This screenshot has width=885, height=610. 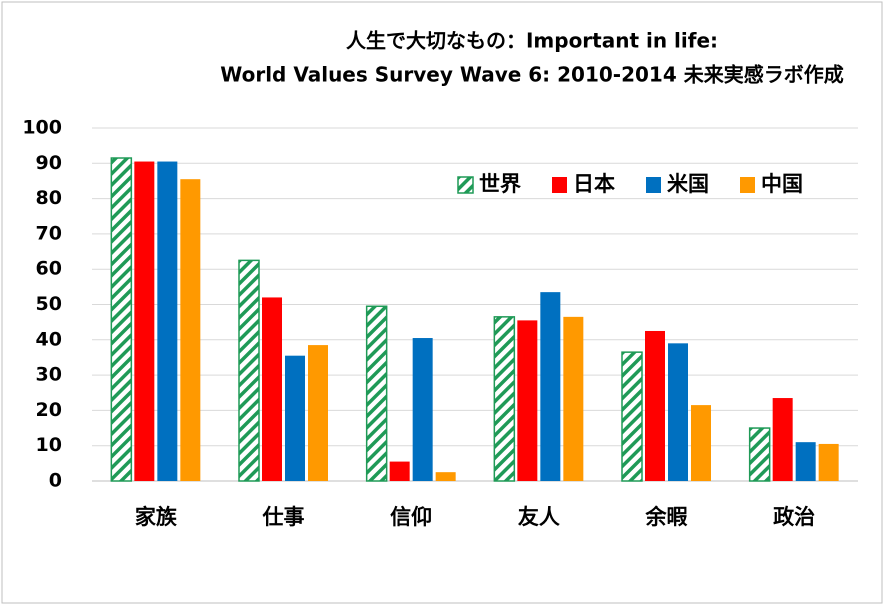 I want to click on y-tick-label: 90, so click(x=49, y=163).